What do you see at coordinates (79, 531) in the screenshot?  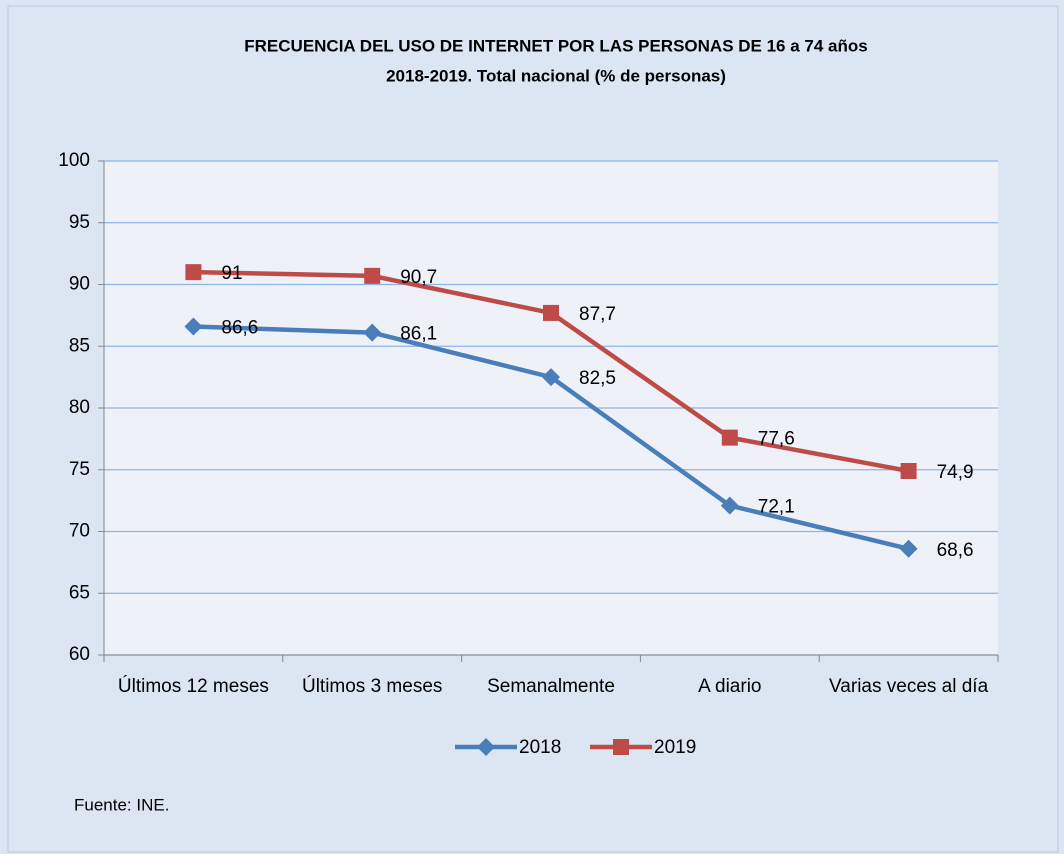 I see `y-tick-label: 70` at bounding box center [79, 531].